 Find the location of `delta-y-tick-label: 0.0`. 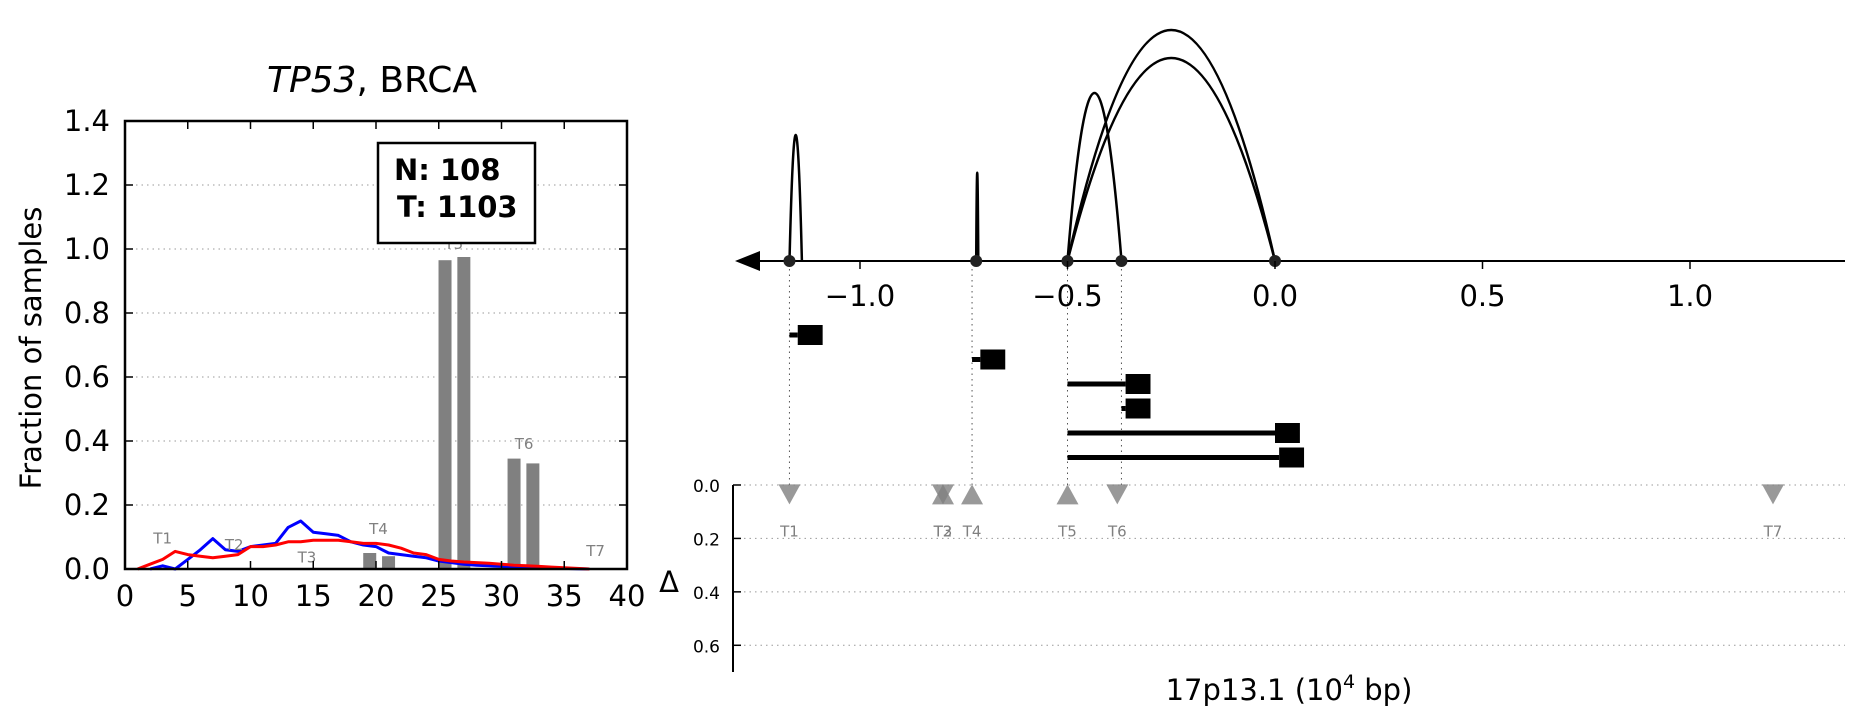

delta-y-tick-label: 0.0 is located at coordinates (706, 487).